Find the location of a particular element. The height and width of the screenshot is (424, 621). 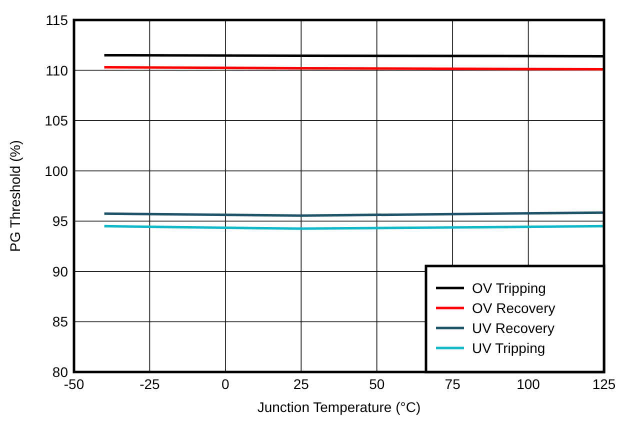

y-tick-label: 90 is located at coordinates (60, 271).